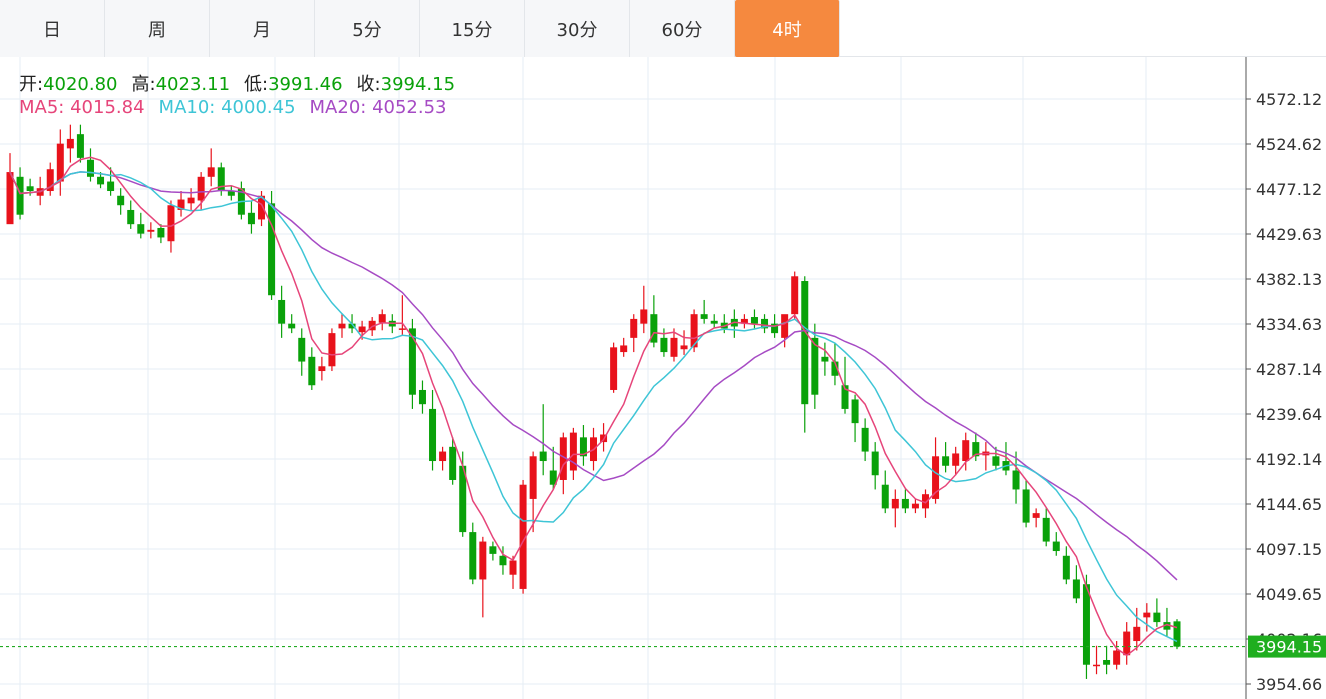 The image size is (1326, 699). I want to click on tab-15min: 15分, so click(472, 28).